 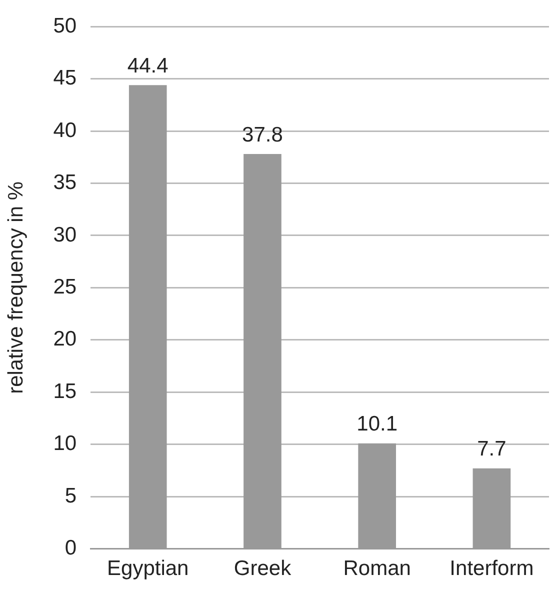 I want to click on y-axis-title: relative frequency in %, so click(x=16, y=287).